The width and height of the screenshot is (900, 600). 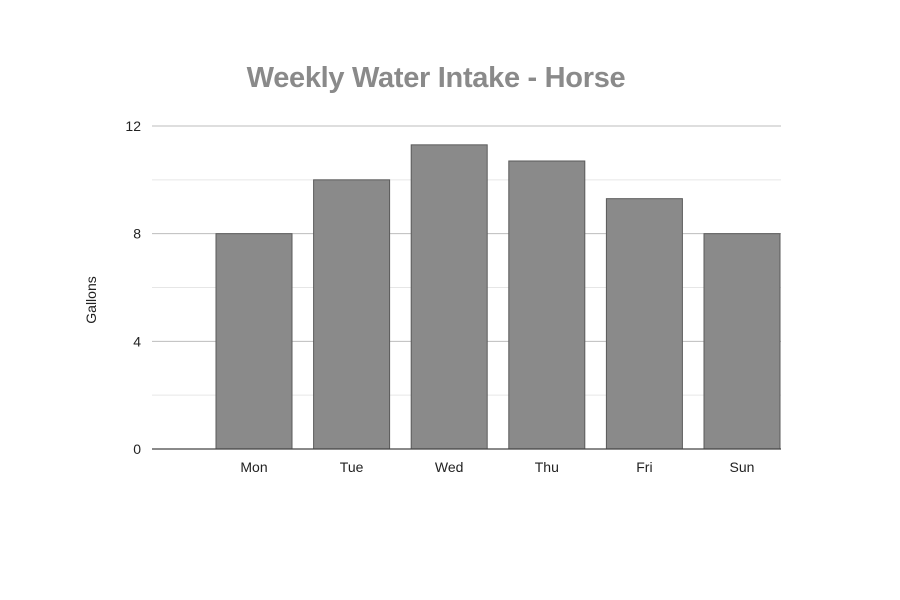 I want to click on x-tick-label: Mon, so click(x=253, y=467).